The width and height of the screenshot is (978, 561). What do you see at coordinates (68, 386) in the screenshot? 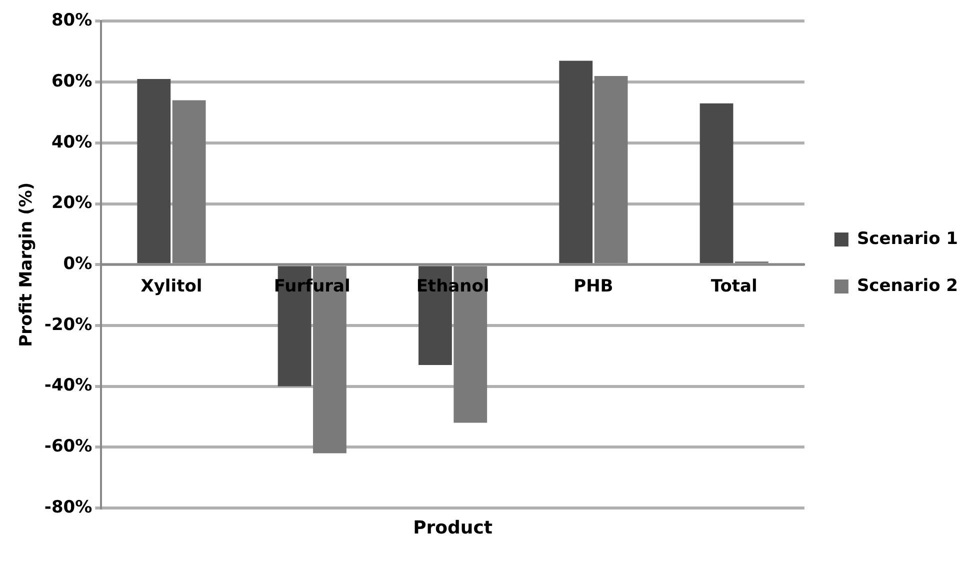
I see `y-tick-label: -40%` at bounding box center [68, 386].